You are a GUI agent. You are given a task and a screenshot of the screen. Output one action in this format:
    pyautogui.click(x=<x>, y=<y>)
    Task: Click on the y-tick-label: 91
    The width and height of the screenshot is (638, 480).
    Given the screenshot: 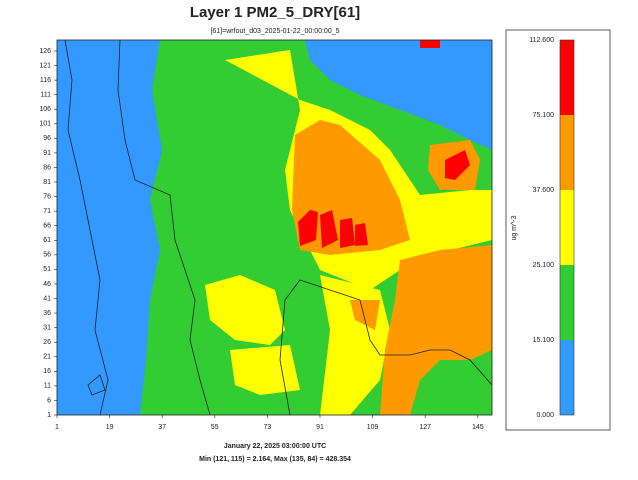 What is the action you would take?
    pyautogui.click(x=47, y=153)
    